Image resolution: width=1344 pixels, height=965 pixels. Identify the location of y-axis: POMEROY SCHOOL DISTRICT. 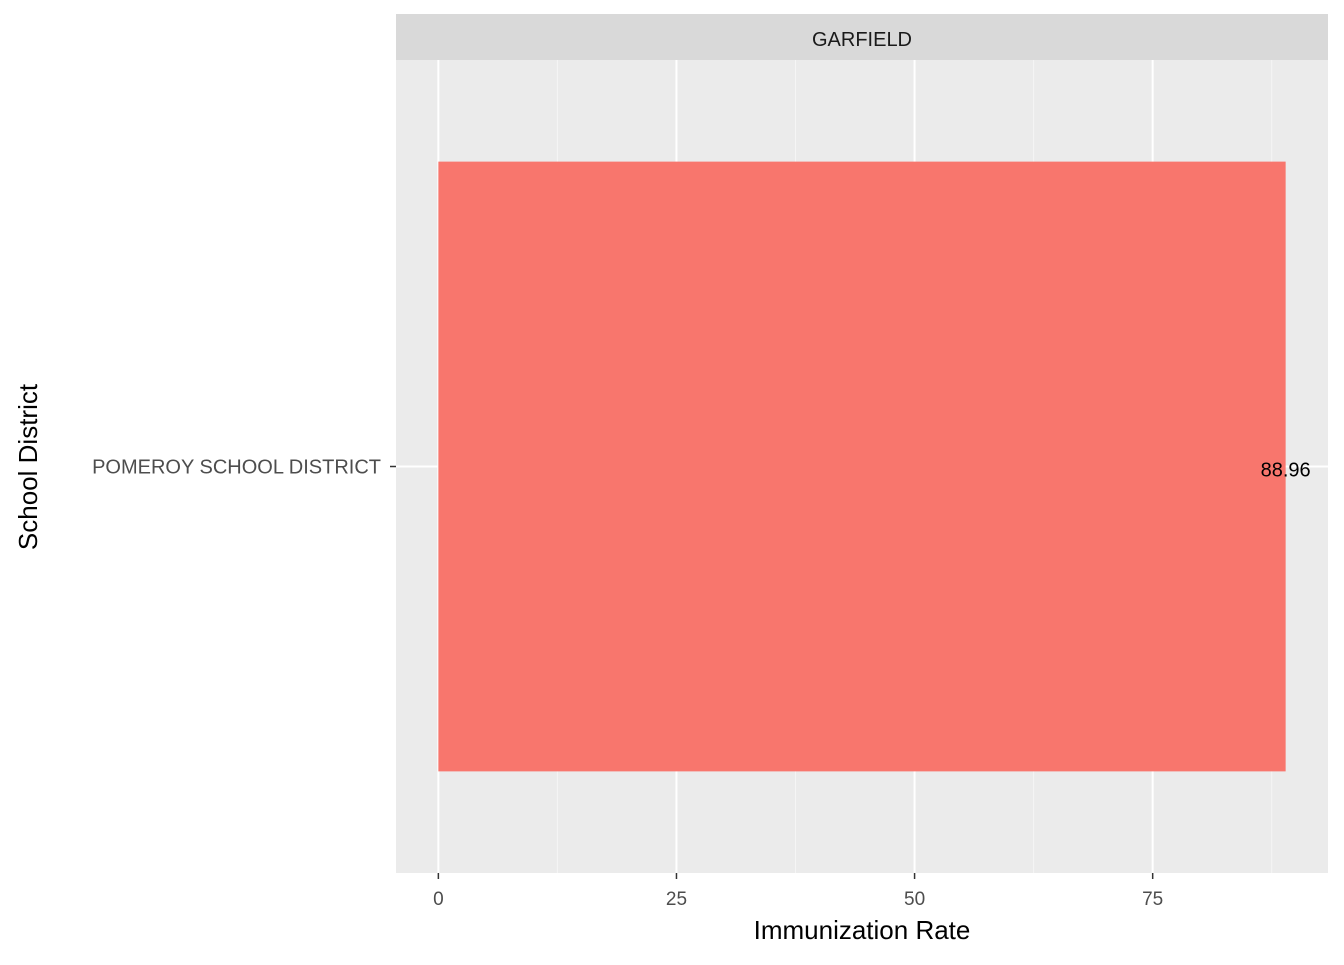
(244, 468).